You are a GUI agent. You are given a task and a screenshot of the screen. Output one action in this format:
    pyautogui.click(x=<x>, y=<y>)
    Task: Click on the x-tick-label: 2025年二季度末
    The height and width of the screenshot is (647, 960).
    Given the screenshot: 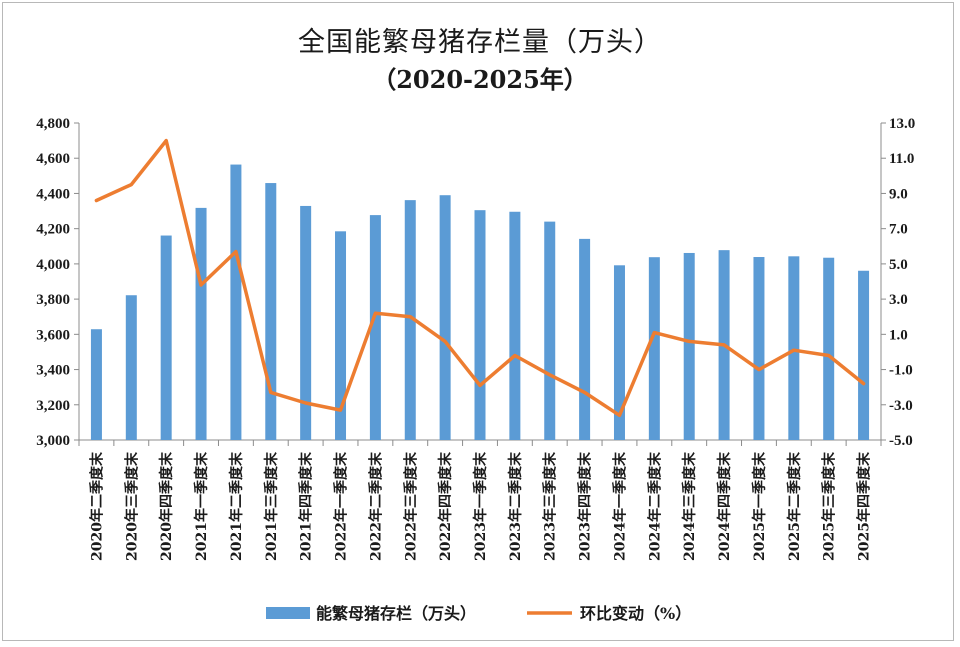 What is the action you would take?
    pyautogui.click(x=794, y=506)
    